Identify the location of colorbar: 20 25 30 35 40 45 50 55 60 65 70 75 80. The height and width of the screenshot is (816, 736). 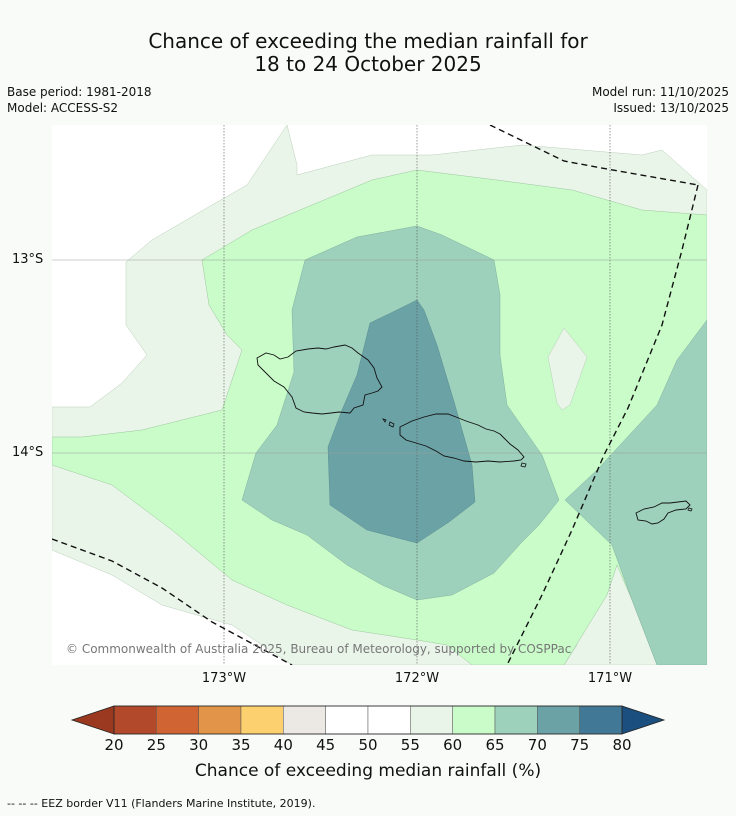
(368, 729).